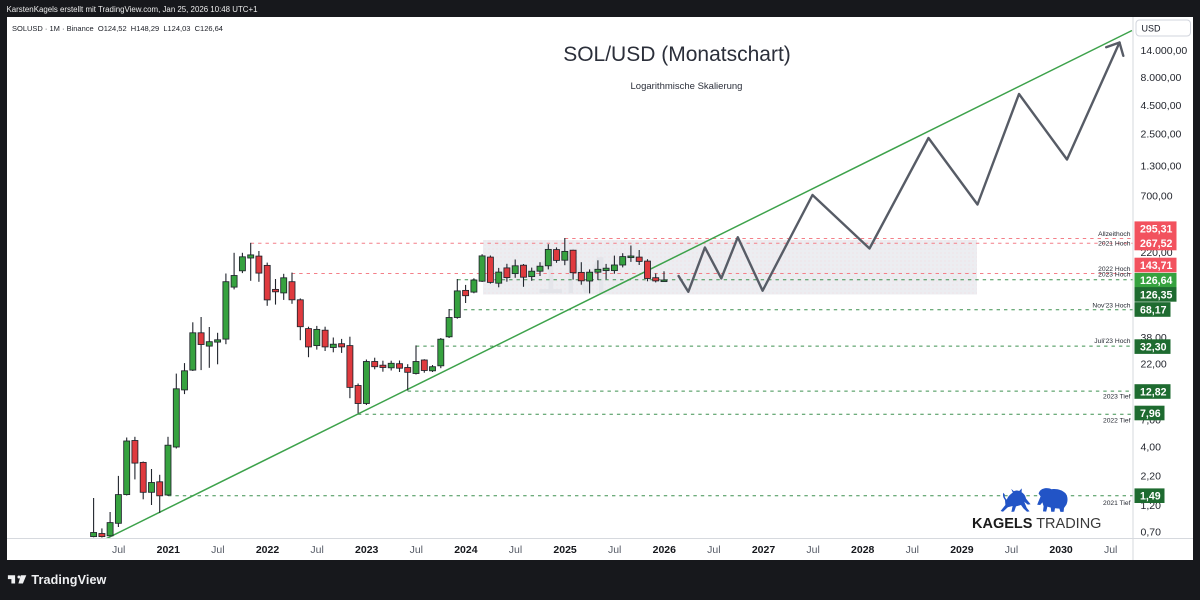 Image resolution: width=1200 pixels, height=600 pixels. Describe the element at coordinates (1164, 51) in the screenshot. I see `svg-text: 14.000,00` at that location.